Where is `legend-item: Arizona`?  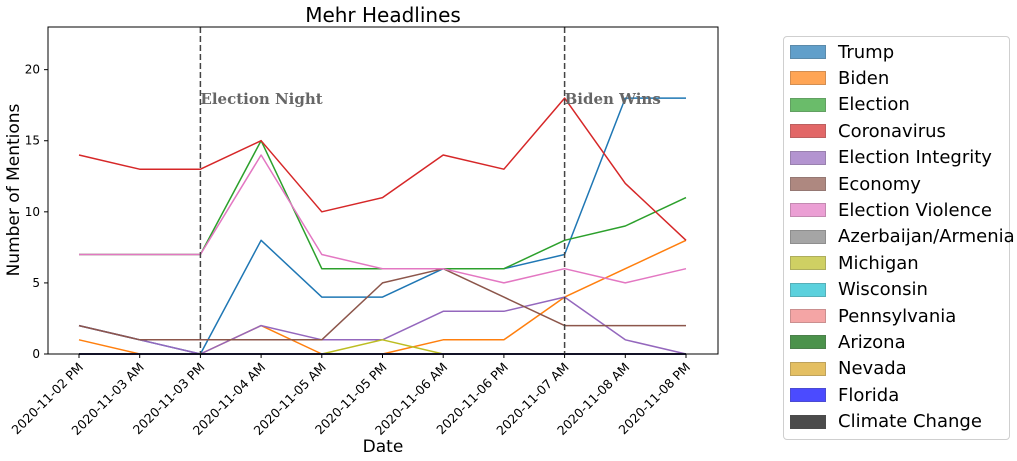 legend-item: Arizona is located at coordinates (848, 342).